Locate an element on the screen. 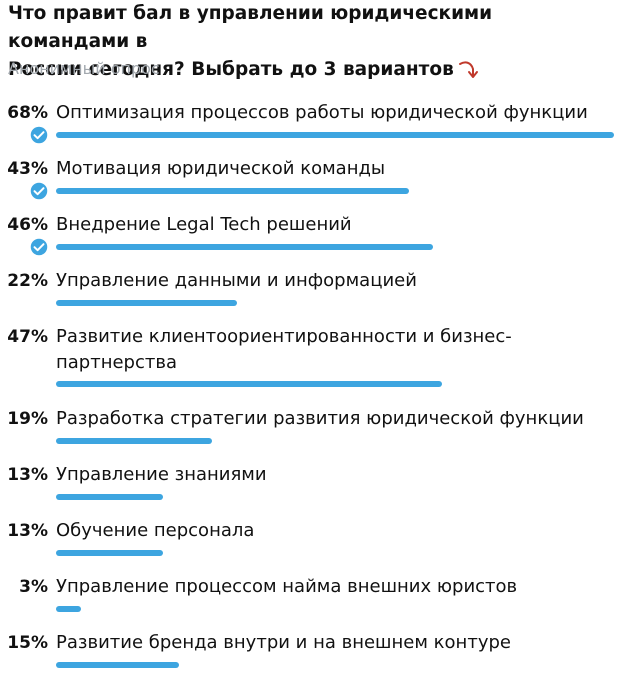 The image size is (622, 682). option-percent: 22% is located at coordinates (27, 281).